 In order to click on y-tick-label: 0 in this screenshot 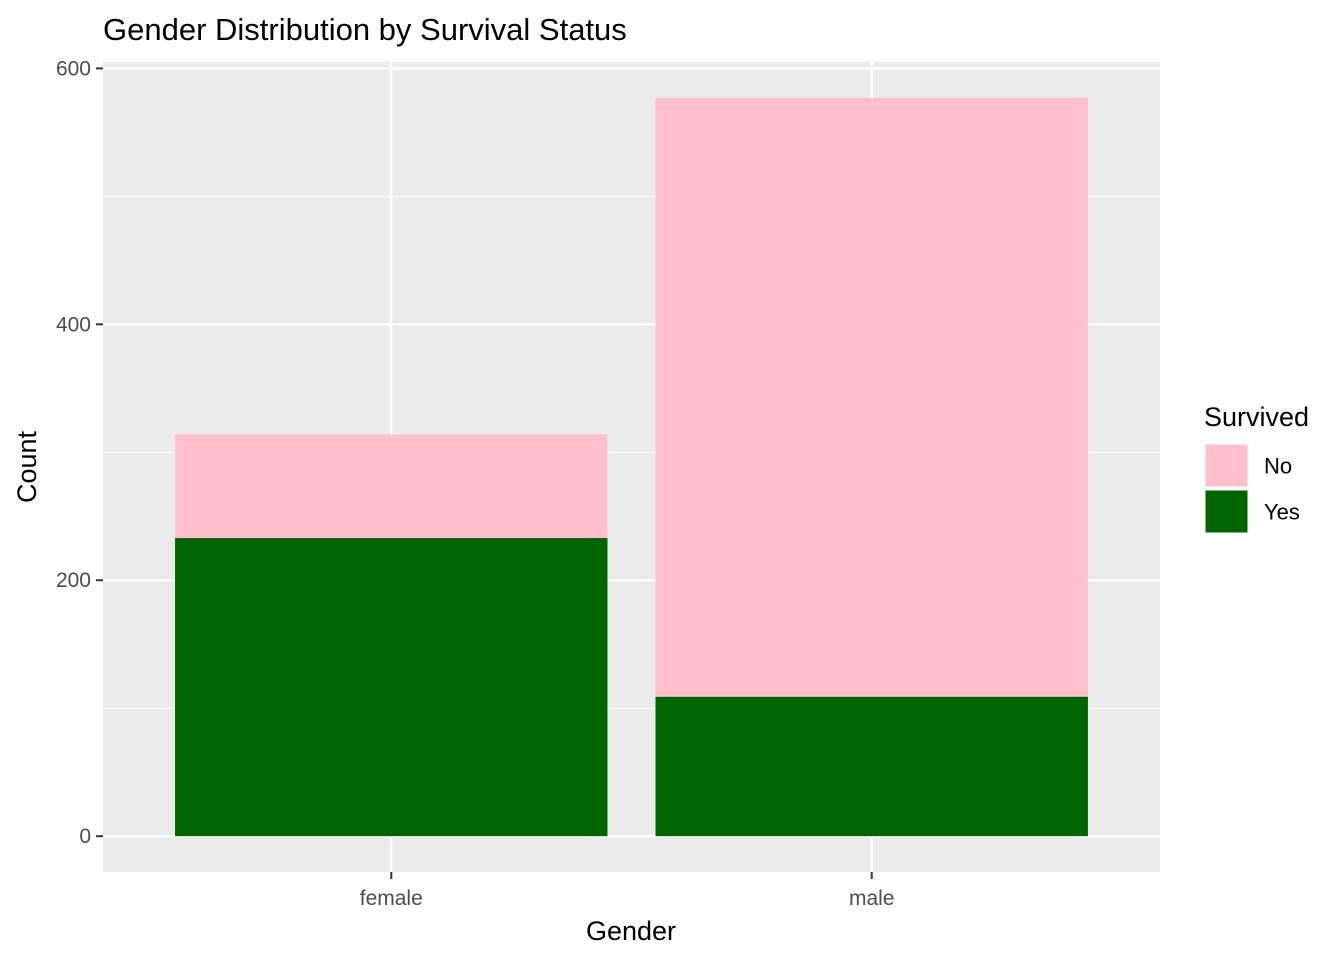, I will do `click(85, 836)`.